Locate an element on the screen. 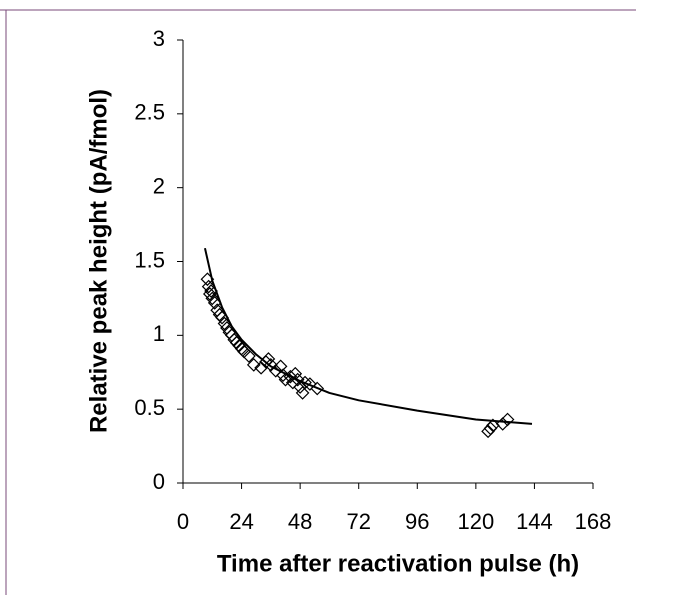 The width and height of the screenshot is (676, 595). x-tick-label: 144 is located at coordinates (534, 521).